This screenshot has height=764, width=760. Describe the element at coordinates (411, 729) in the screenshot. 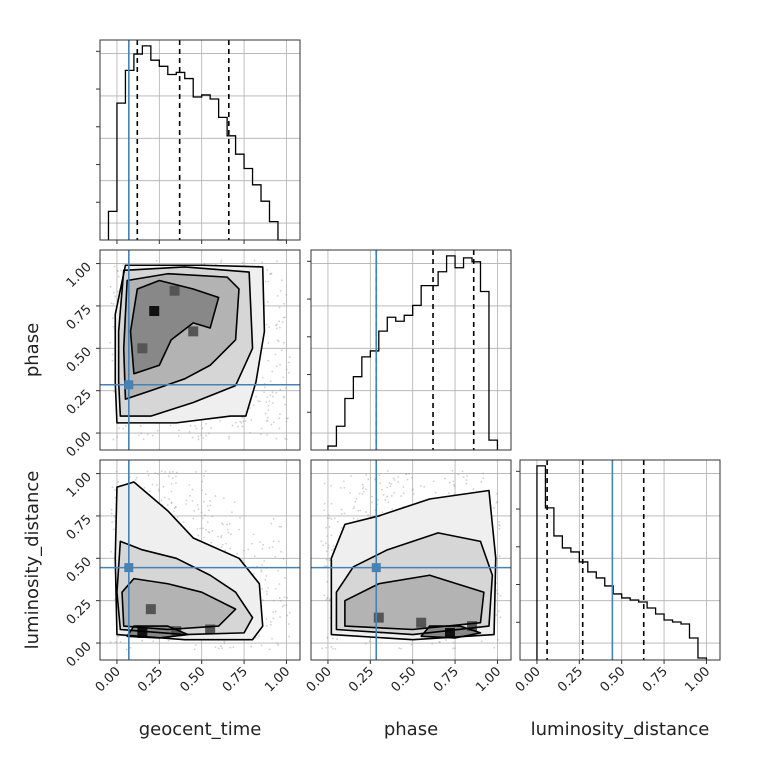

I see `x-axis-label-phase: phase` at that location.